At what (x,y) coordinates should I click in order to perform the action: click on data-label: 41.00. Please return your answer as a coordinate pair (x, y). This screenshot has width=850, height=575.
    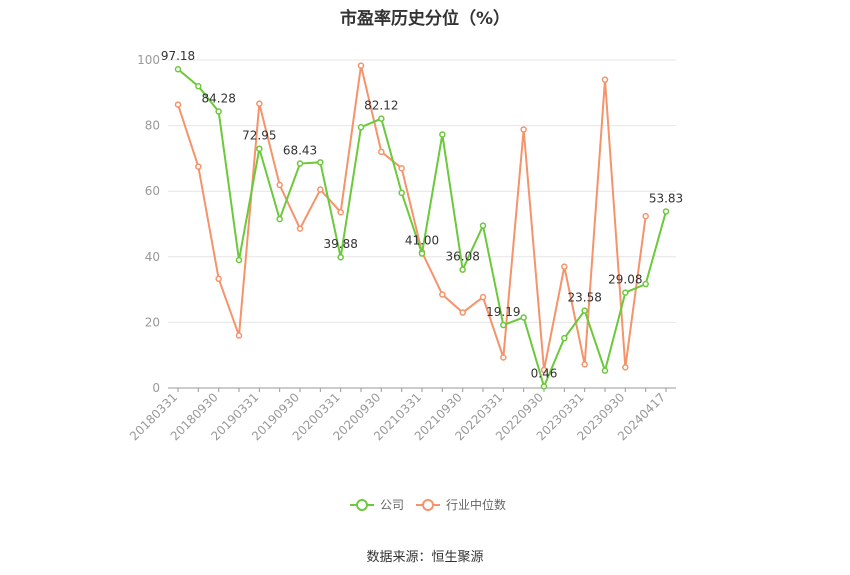
    Looking at the image, I should click on (422, 241).